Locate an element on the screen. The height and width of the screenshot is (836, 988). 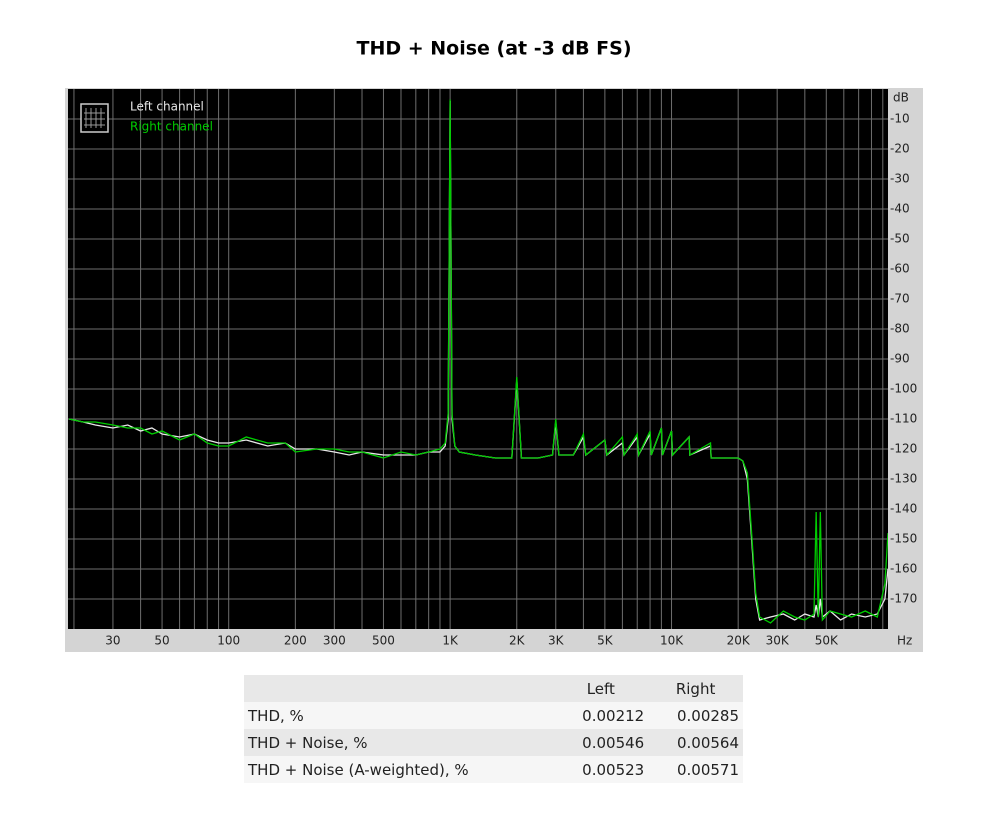
cell: 0.00523 is located at coordinates (613, 769).